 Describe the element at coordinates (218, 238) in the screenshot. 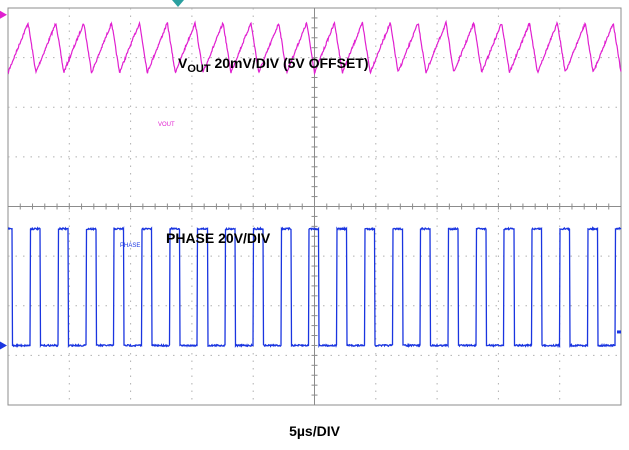

I see `phase-channel-label: PHASE 20V/DIV` at that location.